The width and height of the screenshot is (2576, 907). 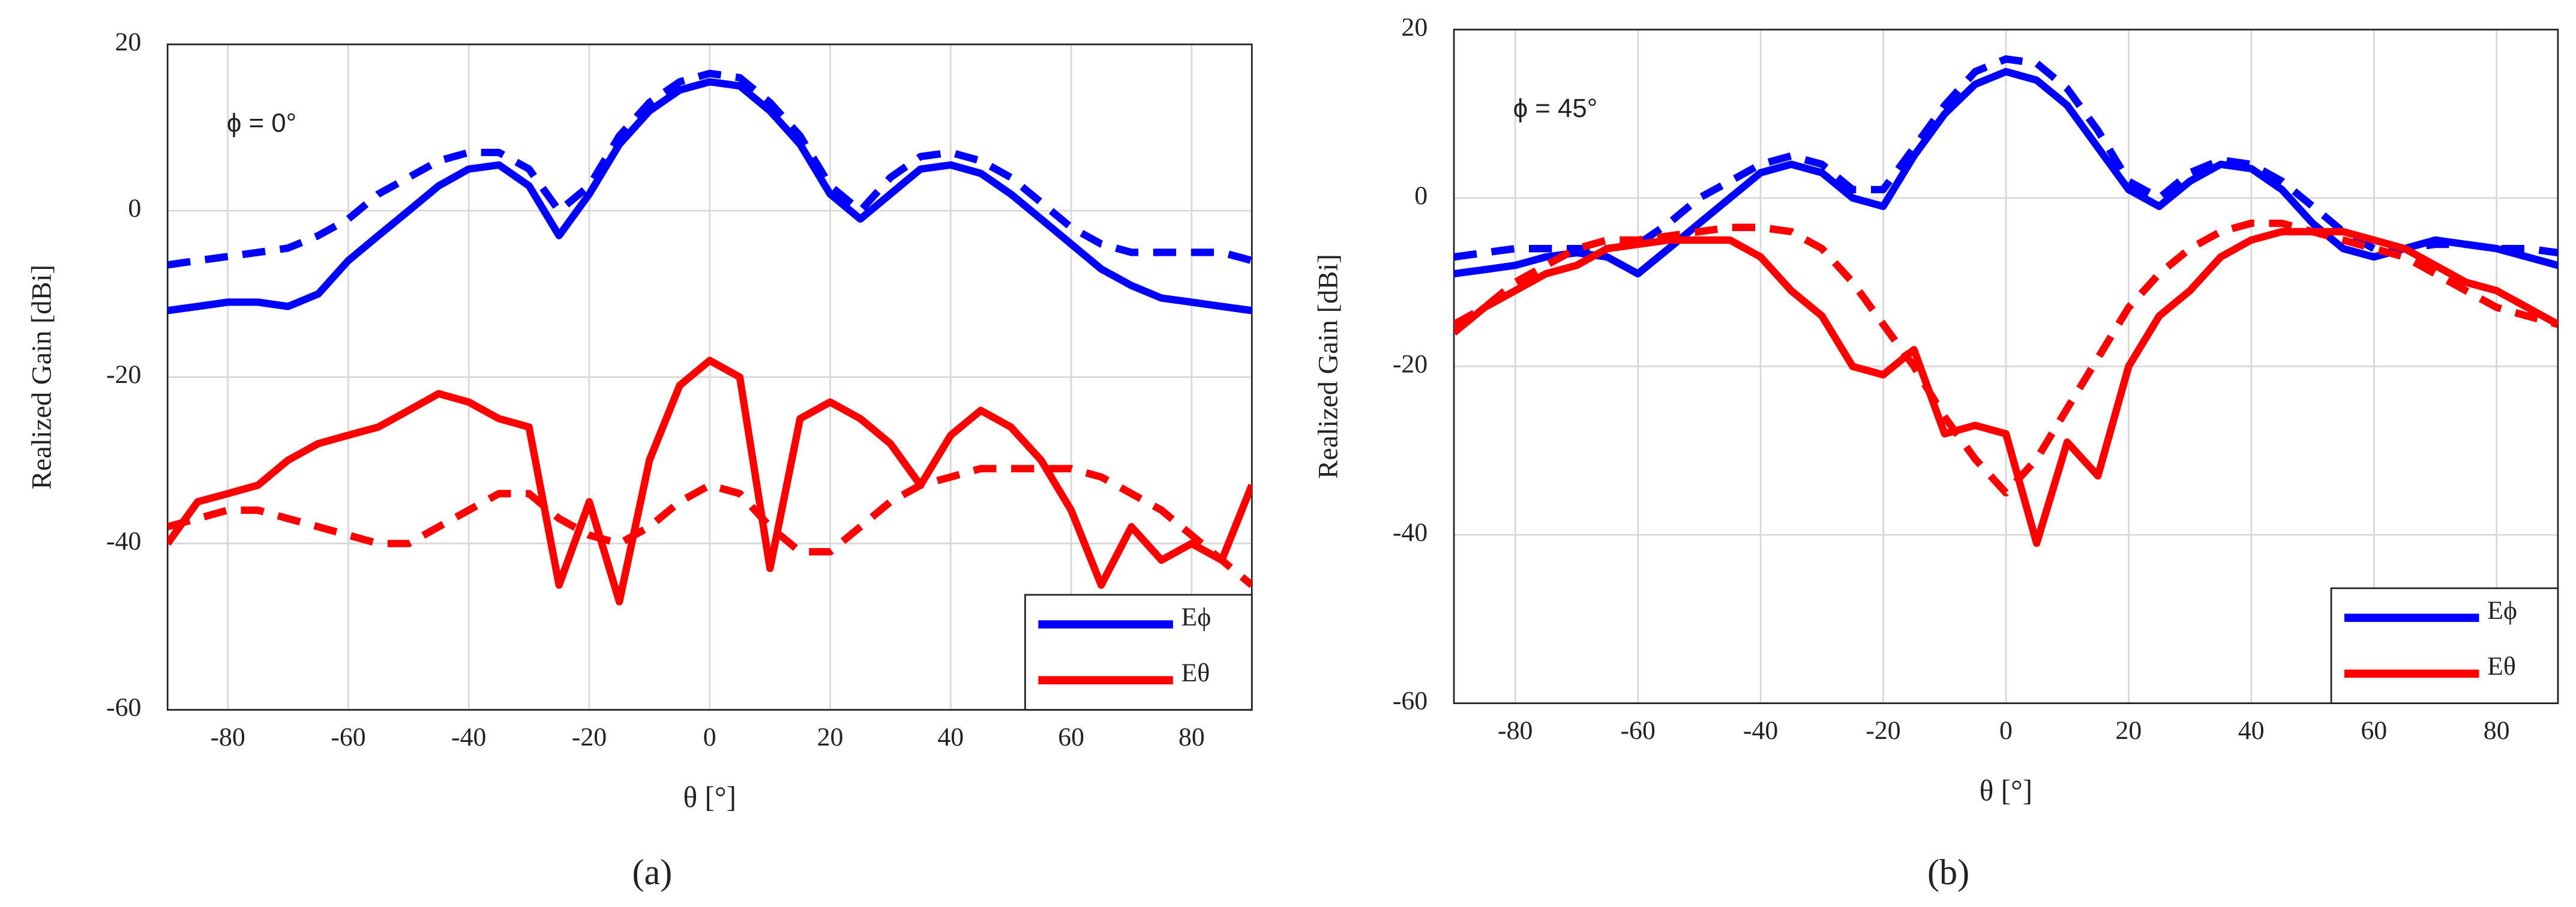 I want to click on caption: (b), so click(x=1948, y=872).